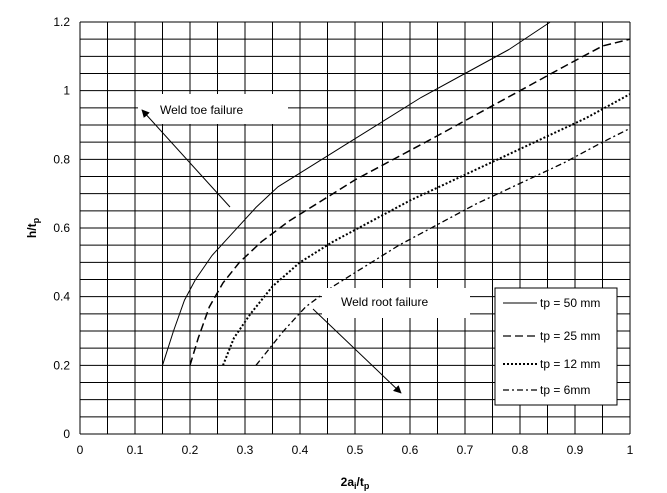 This screenshot has height=493, width=667. I want to click on x-tick-label: 0.8, so click(520, 450).